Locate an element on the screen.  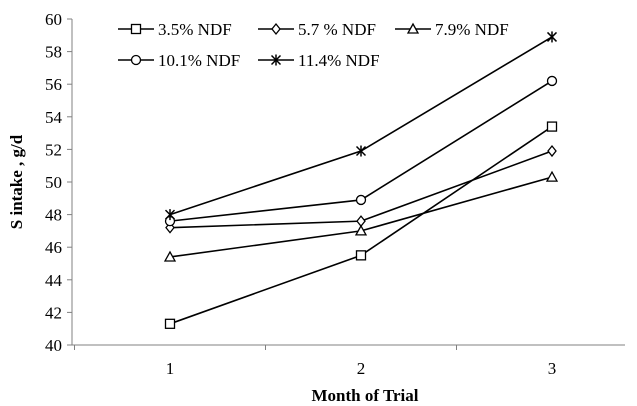
legend-label: 7.9% NDF is located at coordinates (472, 29).